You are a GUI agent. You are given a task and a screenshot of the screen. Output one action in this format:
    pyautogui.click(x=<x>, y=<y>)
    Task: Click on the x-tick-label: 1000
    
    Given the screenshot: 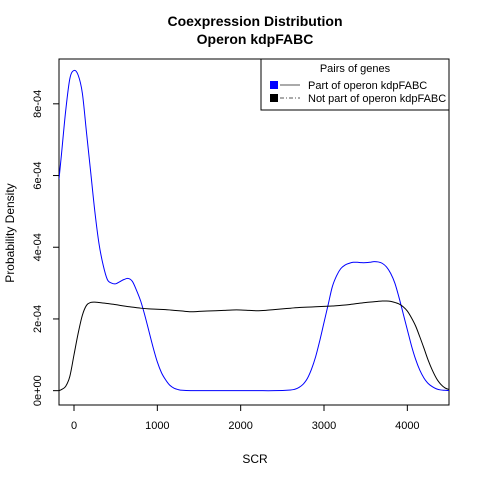 What is the action you would take?
    pyautogui.click(x=157, y=426)
    